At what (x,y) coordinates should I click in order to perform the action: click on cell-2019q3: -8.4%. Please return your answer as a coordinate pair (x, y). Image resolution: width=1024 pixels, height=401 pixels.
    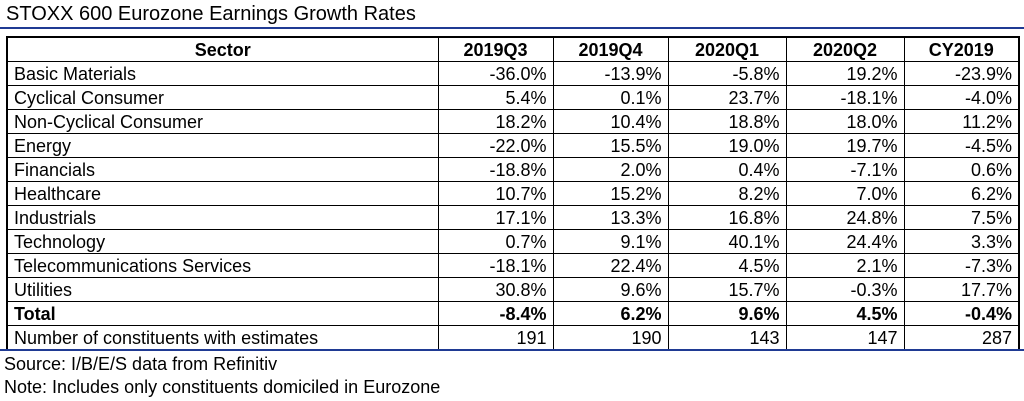
    Looking at the image, I should click on (495, 313).